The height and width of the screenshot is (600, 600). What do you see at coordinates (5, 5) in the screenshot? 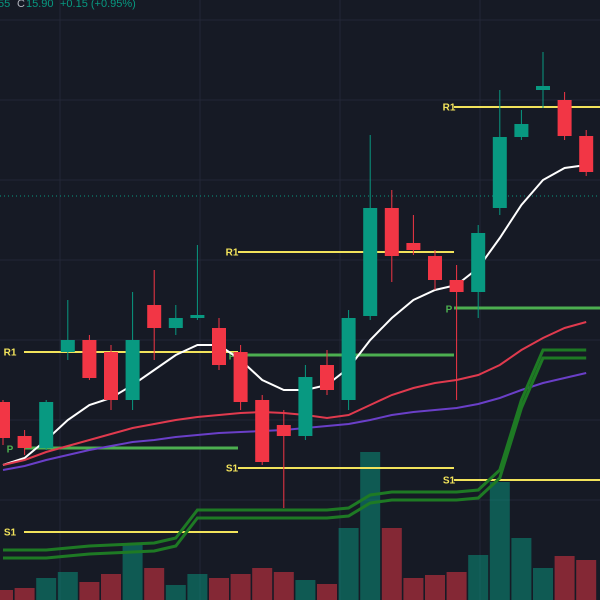
I see `header-prev: 55` at bounding box center [5, 5].